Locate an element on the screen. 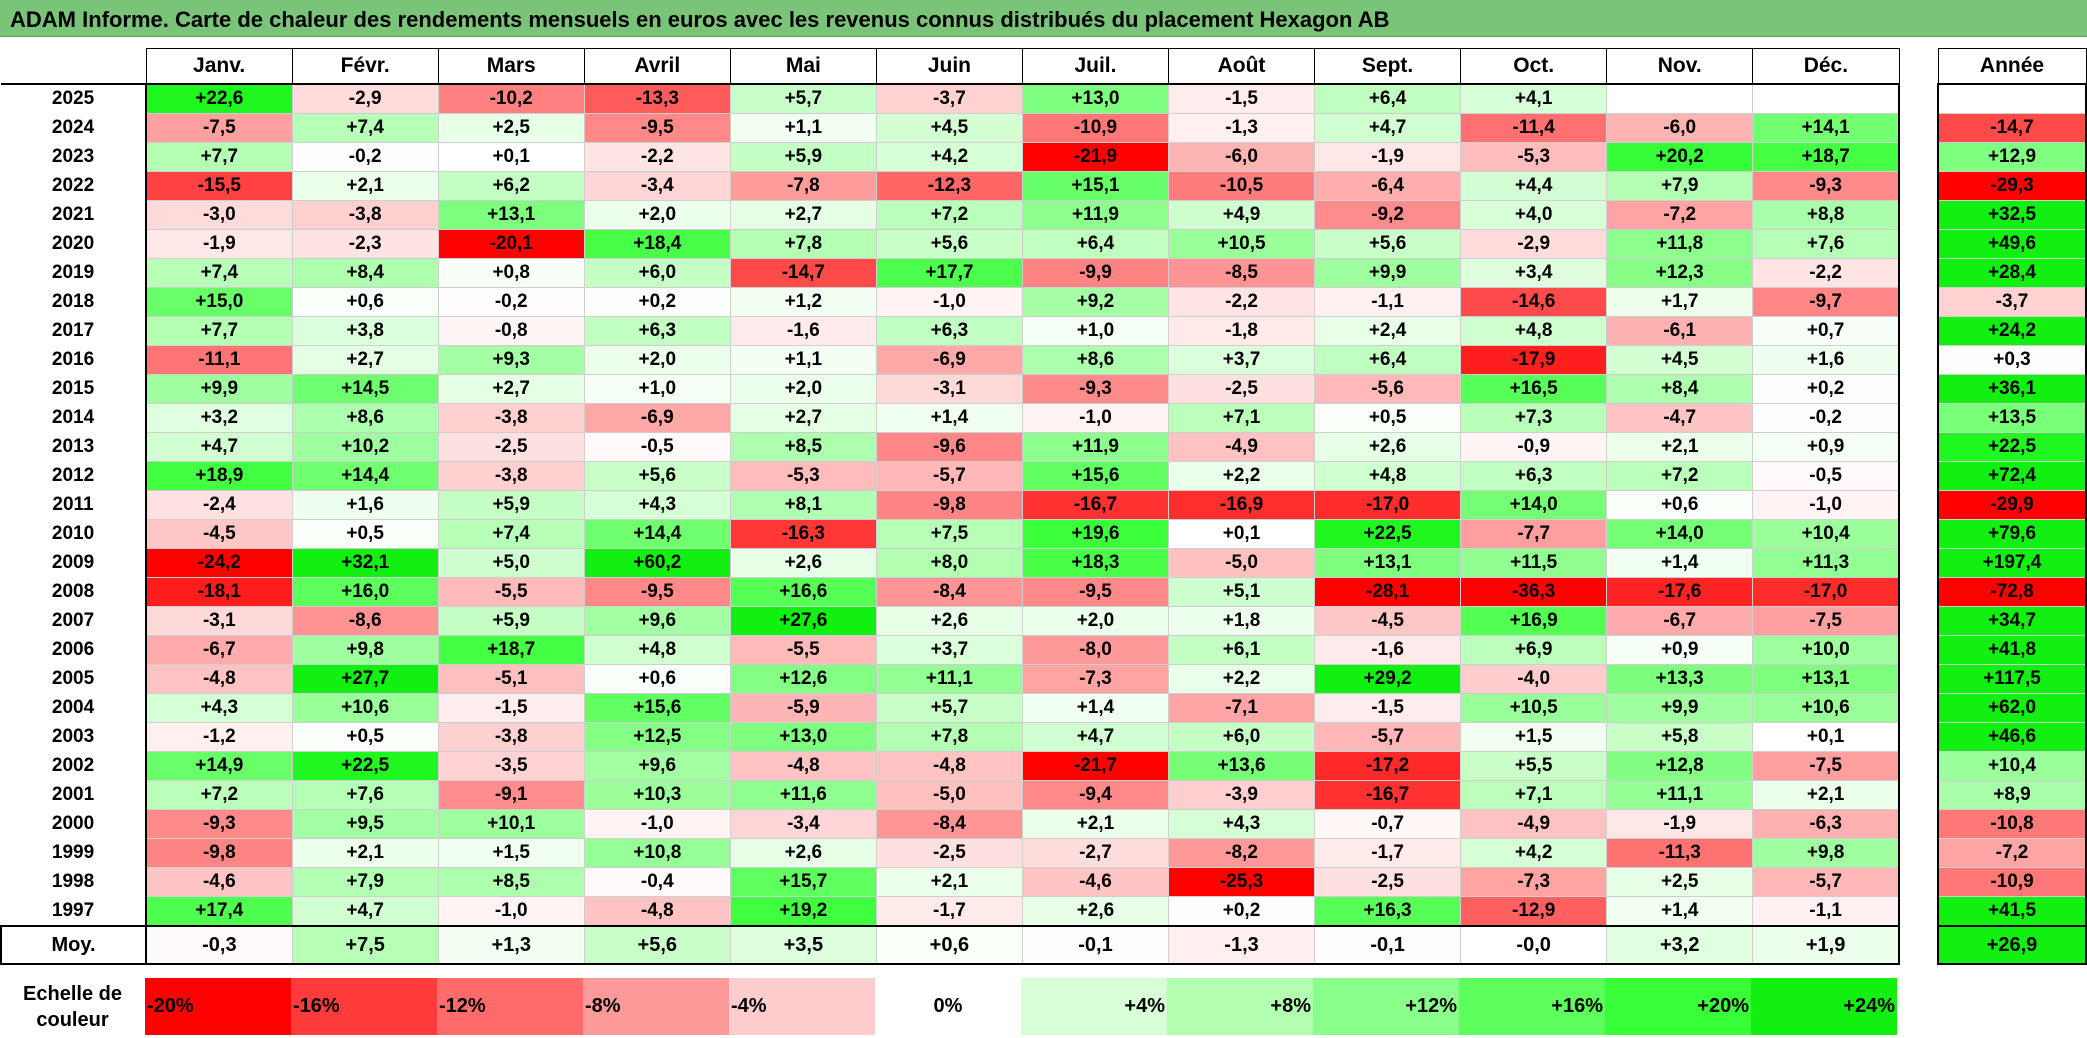  heatmap-cell: +12,3 is located at coordinates (1680, 273).